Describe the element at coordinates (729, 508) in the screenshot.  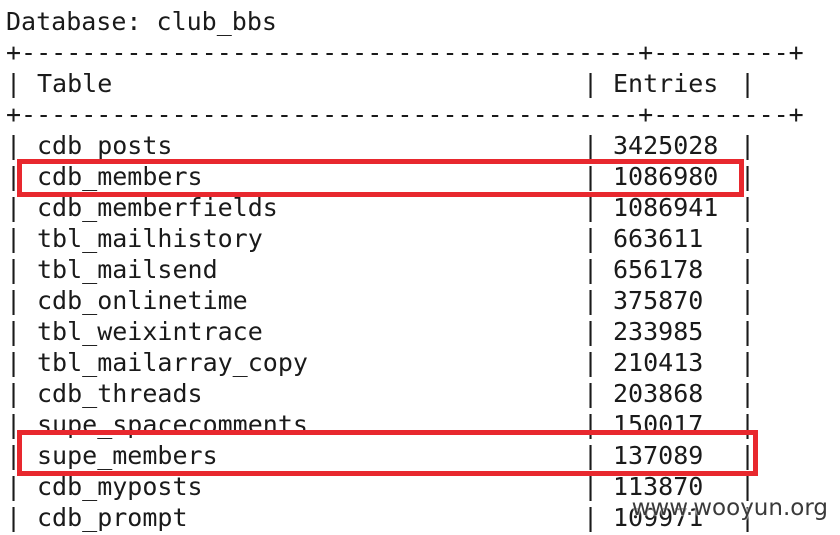
I see `watermark-text: www.wooyun.org` at that location.